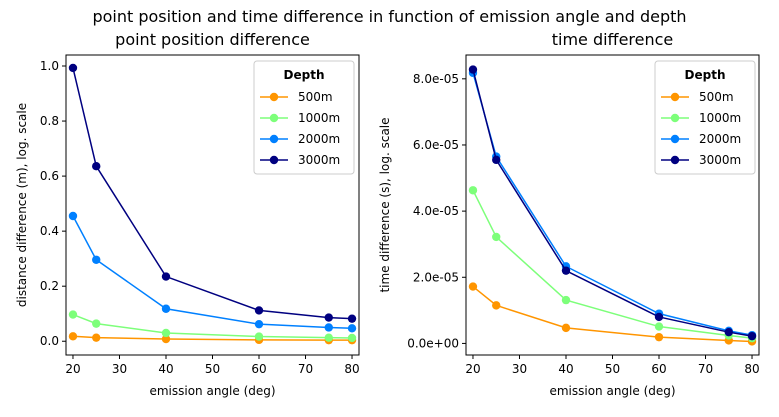 Image resolution: width=779 pixels, height=417 pixels. Describe the element at coordinates (49, 231) in the screenshot. I see `y-tick-label: 0.4` at that location.